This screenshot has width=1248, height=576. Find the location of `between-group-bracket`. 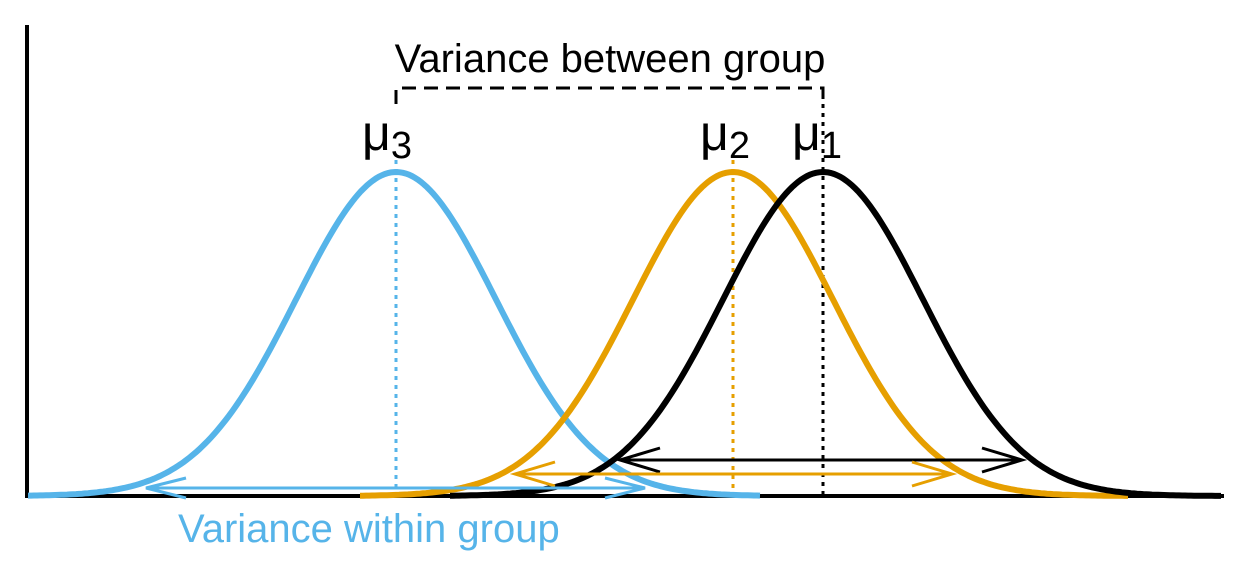

between-group-bracket is located at coordinates (609, 95).